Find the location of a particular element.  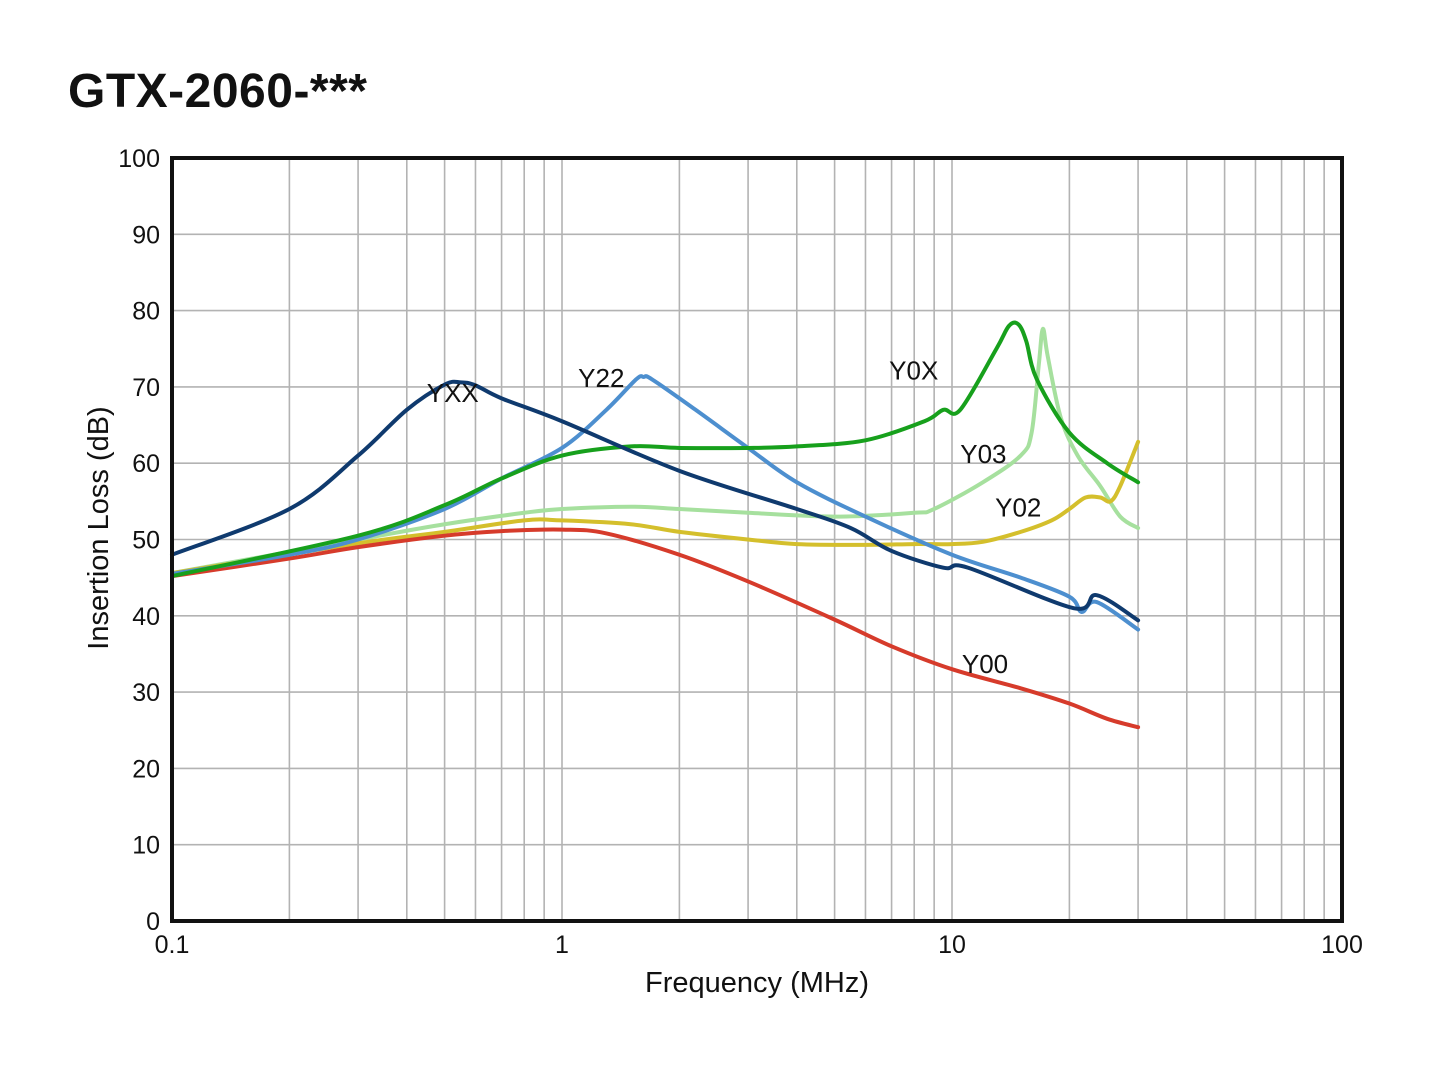

y-tick-label: 90 is located at coordinates (146, 235).